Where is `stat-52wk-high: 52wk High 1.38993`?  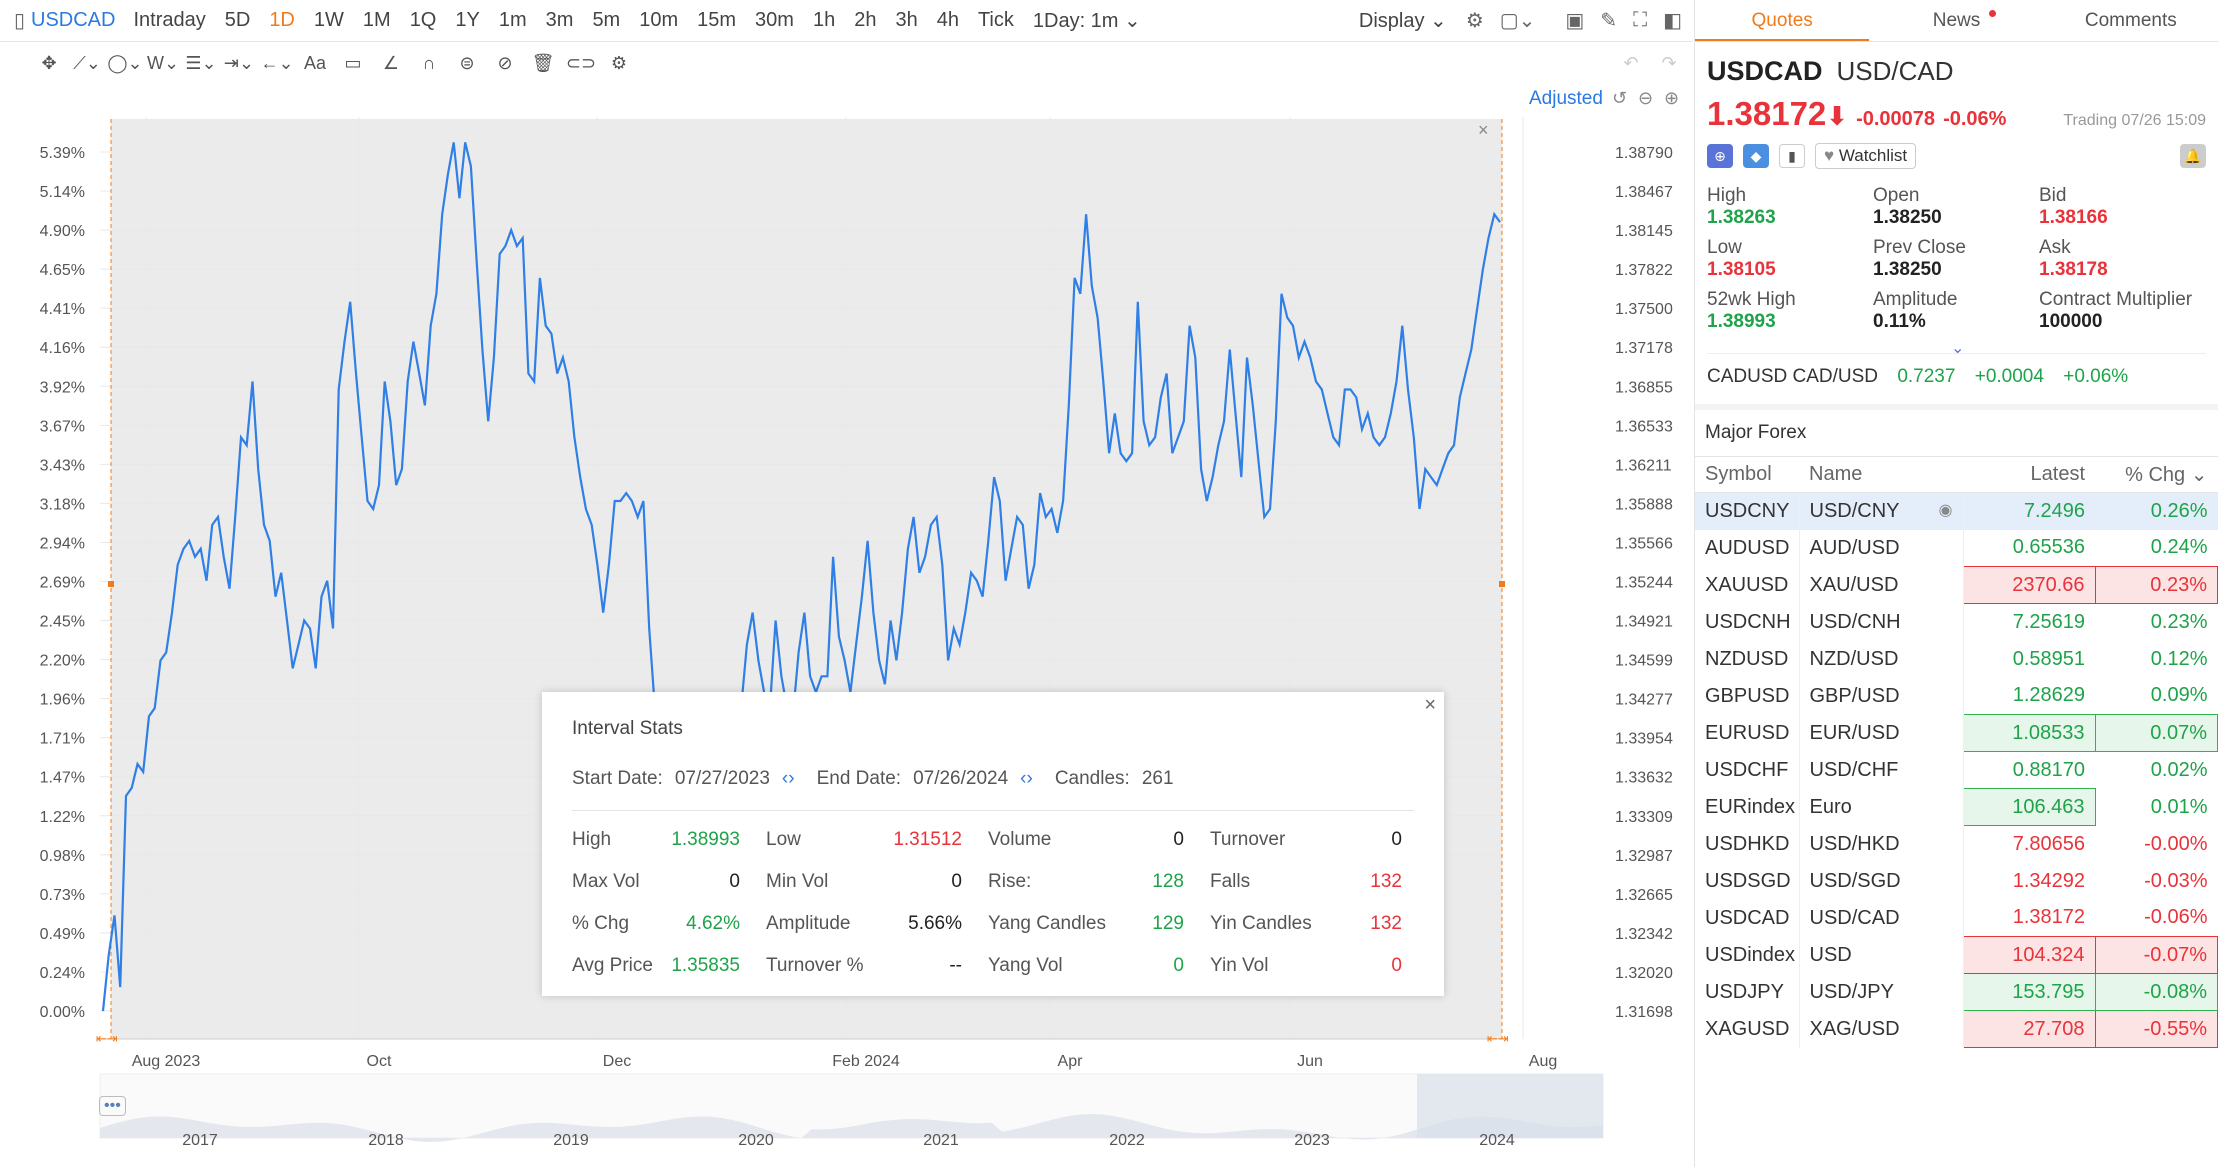 stat-52wk-high: 52wk High 1.38993 is located at coordinates (1790, 314).